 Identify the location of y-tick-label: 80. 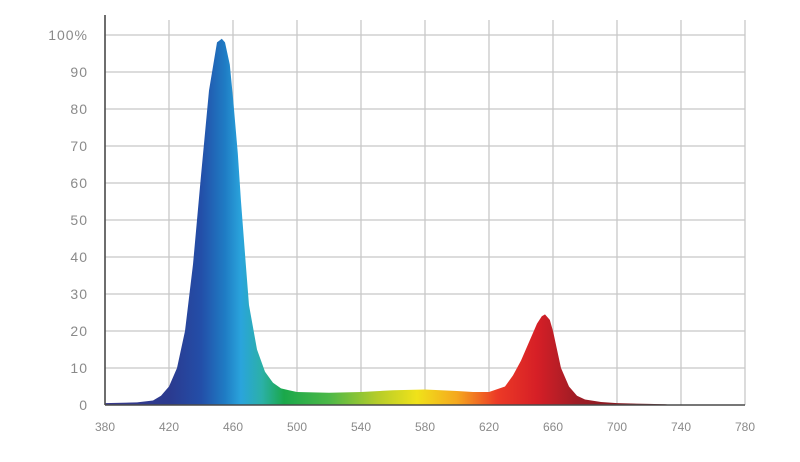
(79, 109).